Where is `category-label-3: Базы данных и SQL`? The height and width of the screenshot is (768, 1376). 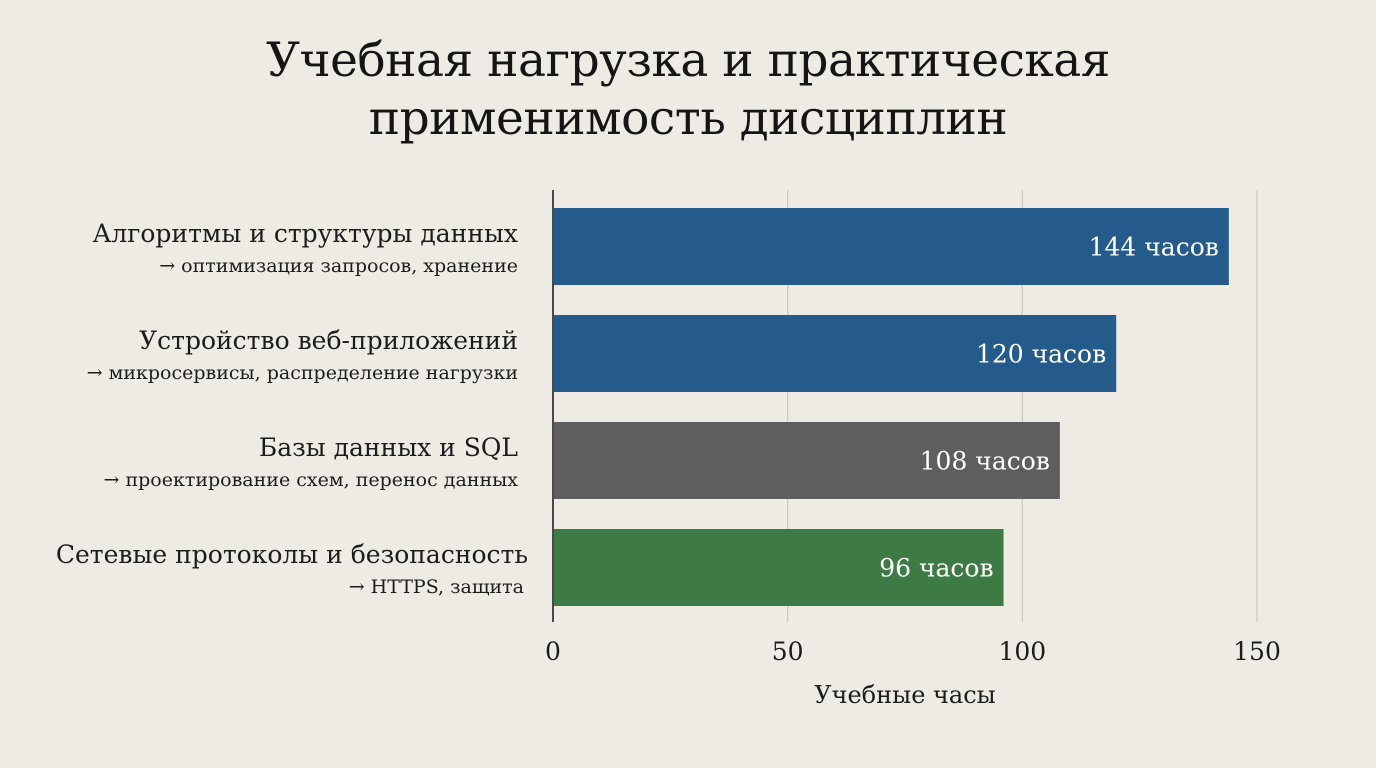
category-label-3: Базы данных и SQL is located at coordinates (388, 447).